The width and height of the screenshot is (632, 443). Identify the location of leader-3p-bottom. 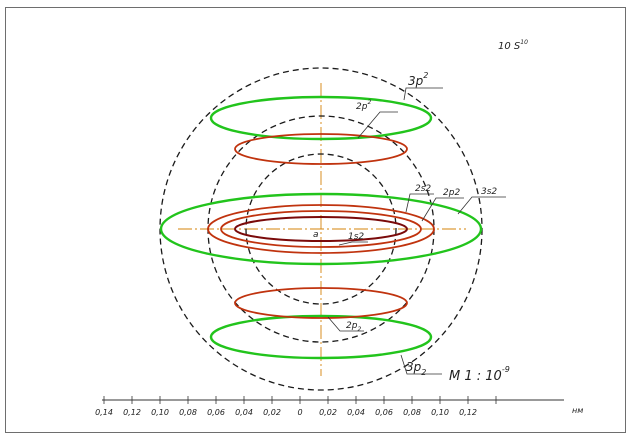
(421, 364).